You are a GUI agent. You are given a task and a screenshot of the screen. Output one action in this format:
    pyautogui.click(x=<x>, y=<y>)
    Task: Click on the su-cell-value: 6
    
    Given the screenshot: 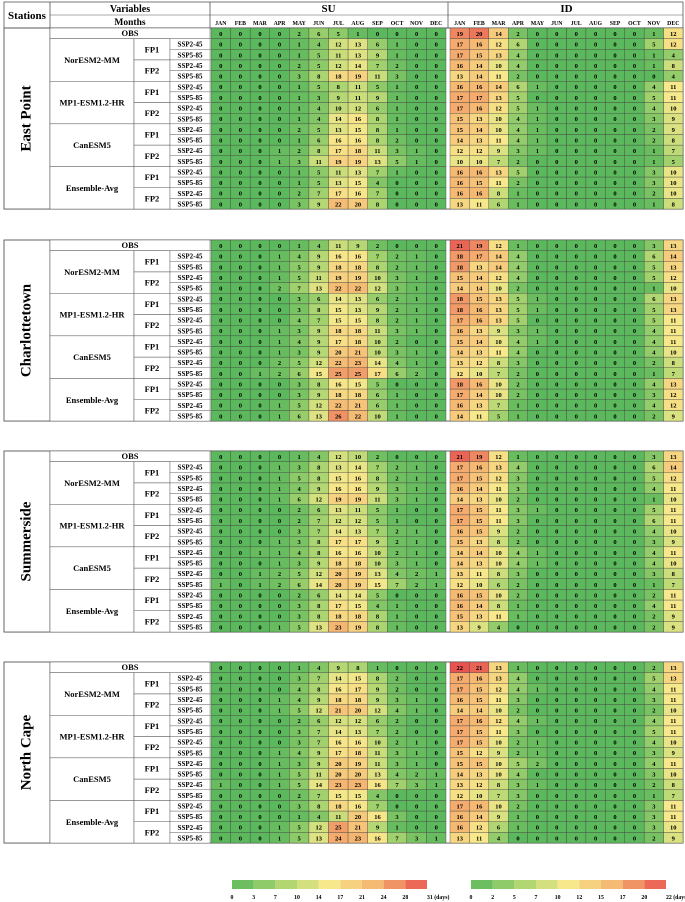 What is the action you would take?
    pyautogui.click(x=378, y=109)
    